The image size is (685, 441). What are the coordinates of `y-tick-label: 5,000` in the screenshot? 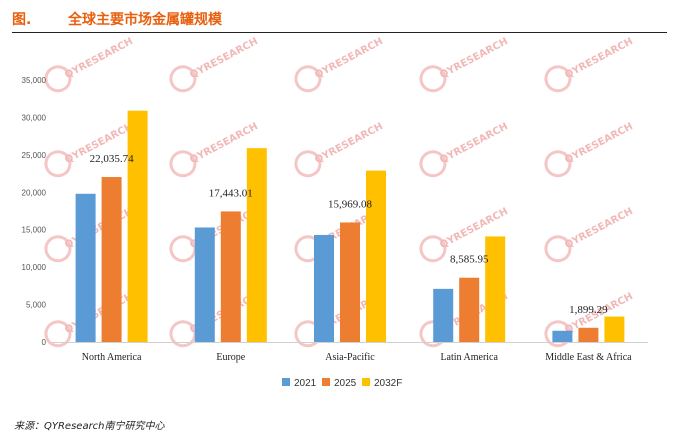 It's located at (36, 305).